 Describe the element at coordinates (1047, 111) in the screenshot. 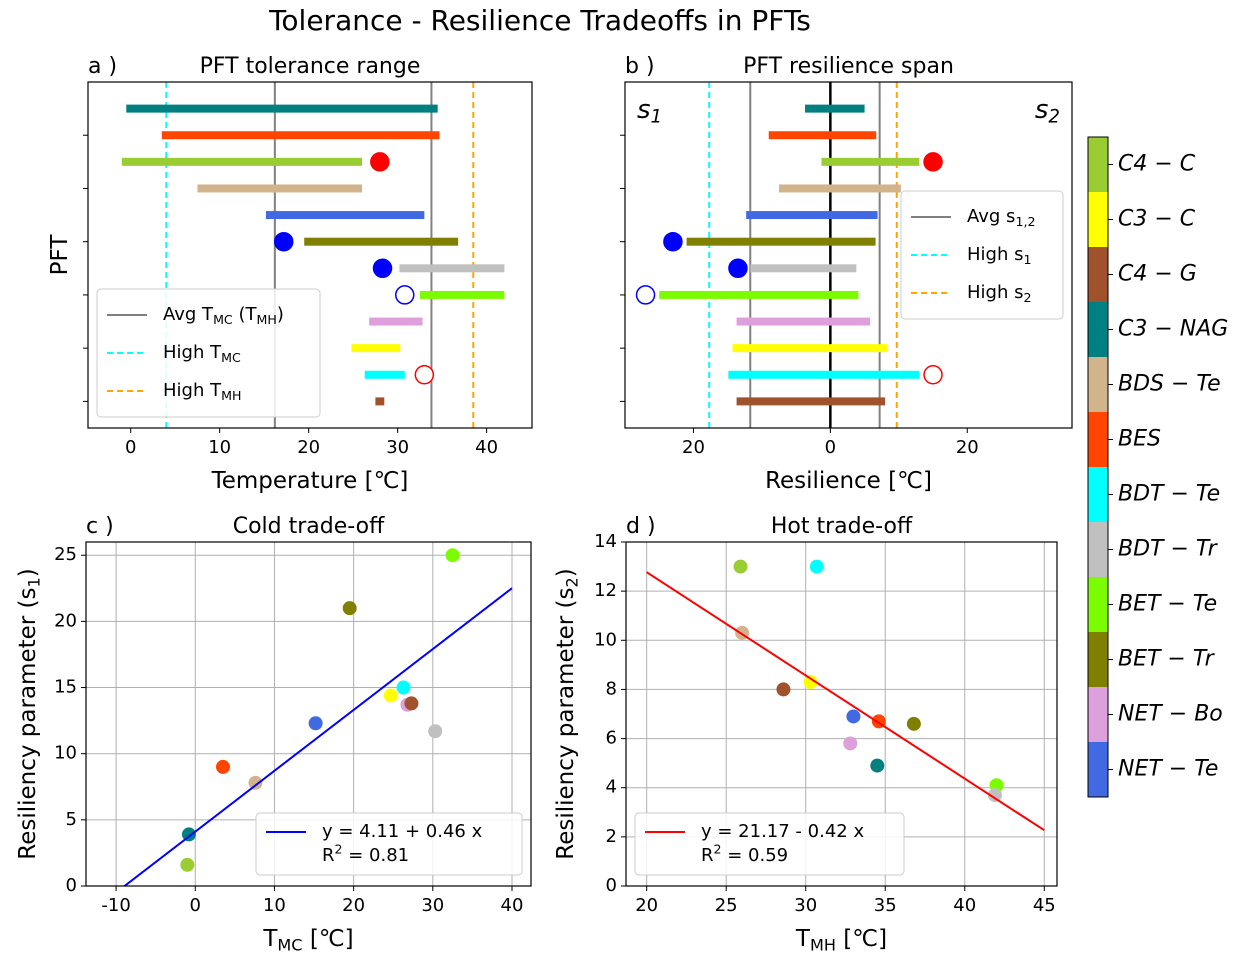

I see `annotation: s2` at that location.